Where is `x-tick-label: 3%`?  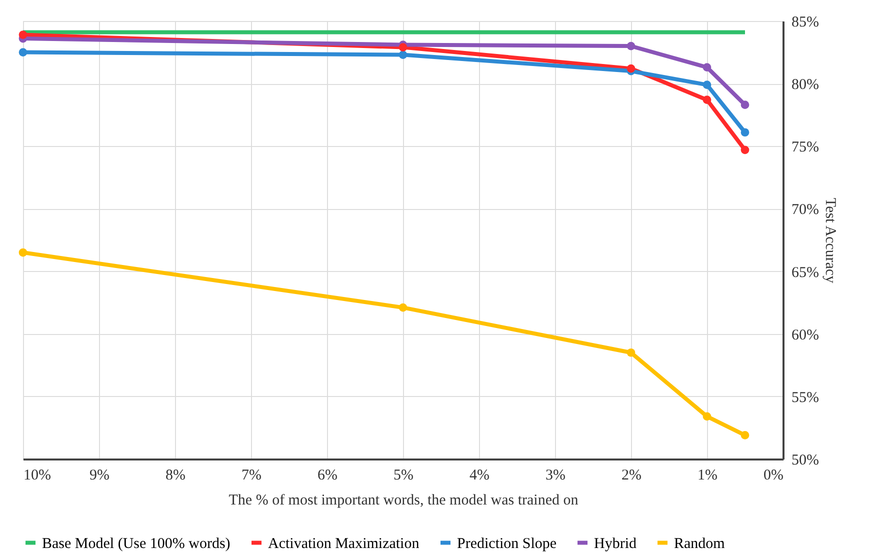
x-tick-label: 3% is located at coordinates (556, 476).